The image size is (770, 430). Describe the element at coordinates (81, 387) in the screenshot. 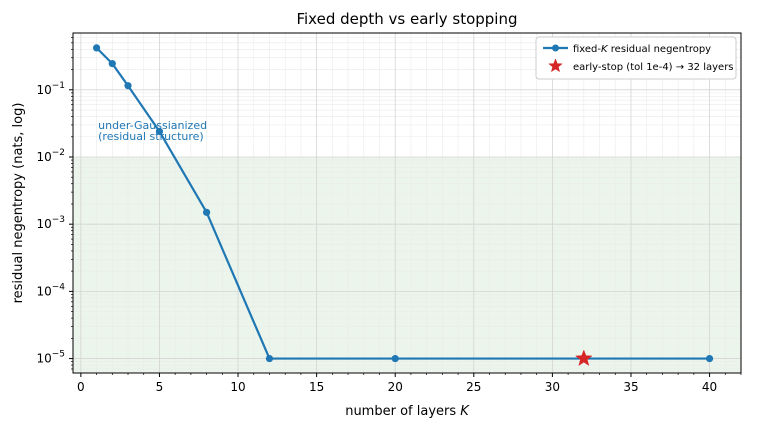

I see `x-tick-label: 0` at that location.